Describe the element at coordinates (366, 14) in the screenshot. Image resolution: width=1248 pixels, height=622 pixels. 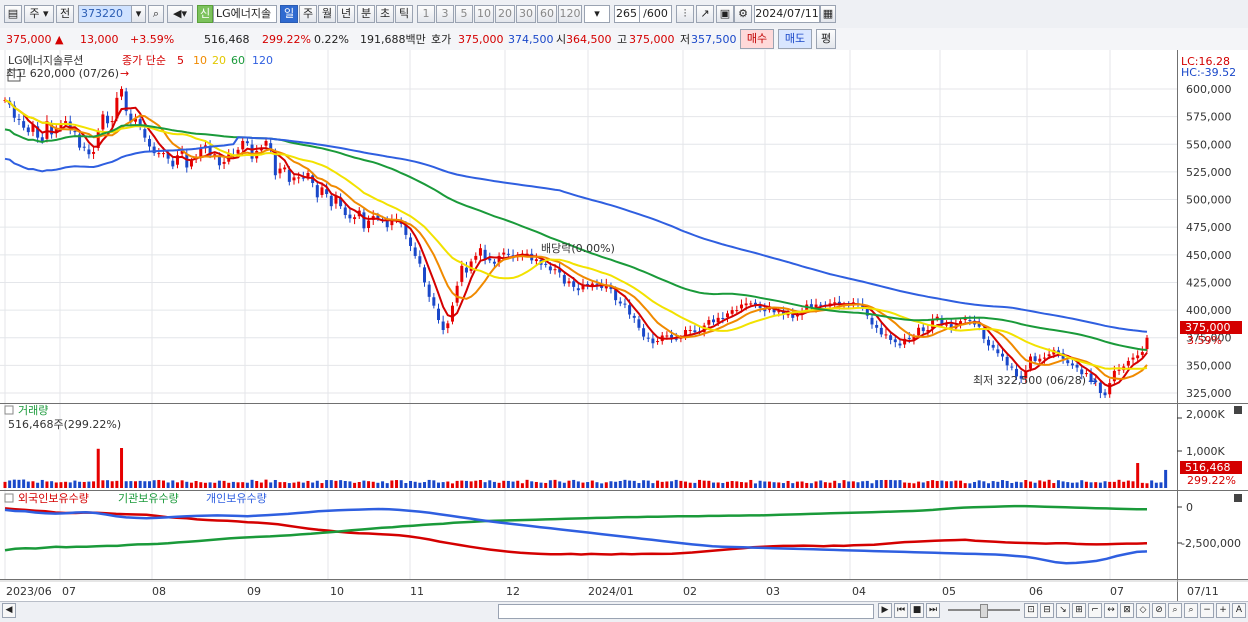
I see `timeframe-minute: 분` at that location.